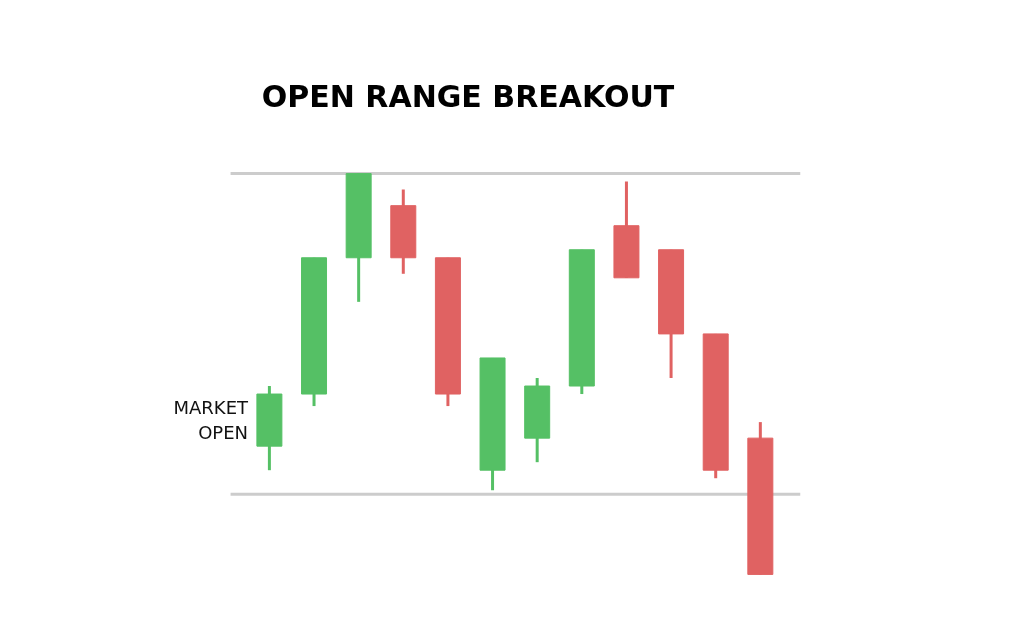 The height and width of the screenshot is (640, 1024). I want to click on chart-title: OPEN RANGE BREAKOUT, so click(468, 96).